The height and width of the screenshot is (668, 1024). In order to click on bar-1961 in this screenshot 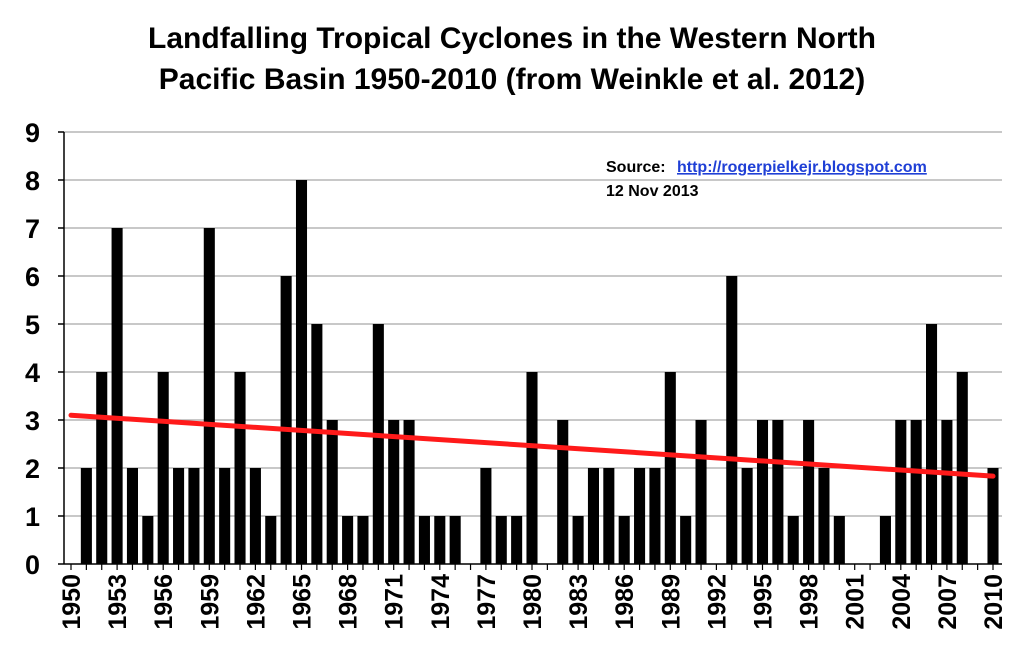, I will do `click(240, 468)`.